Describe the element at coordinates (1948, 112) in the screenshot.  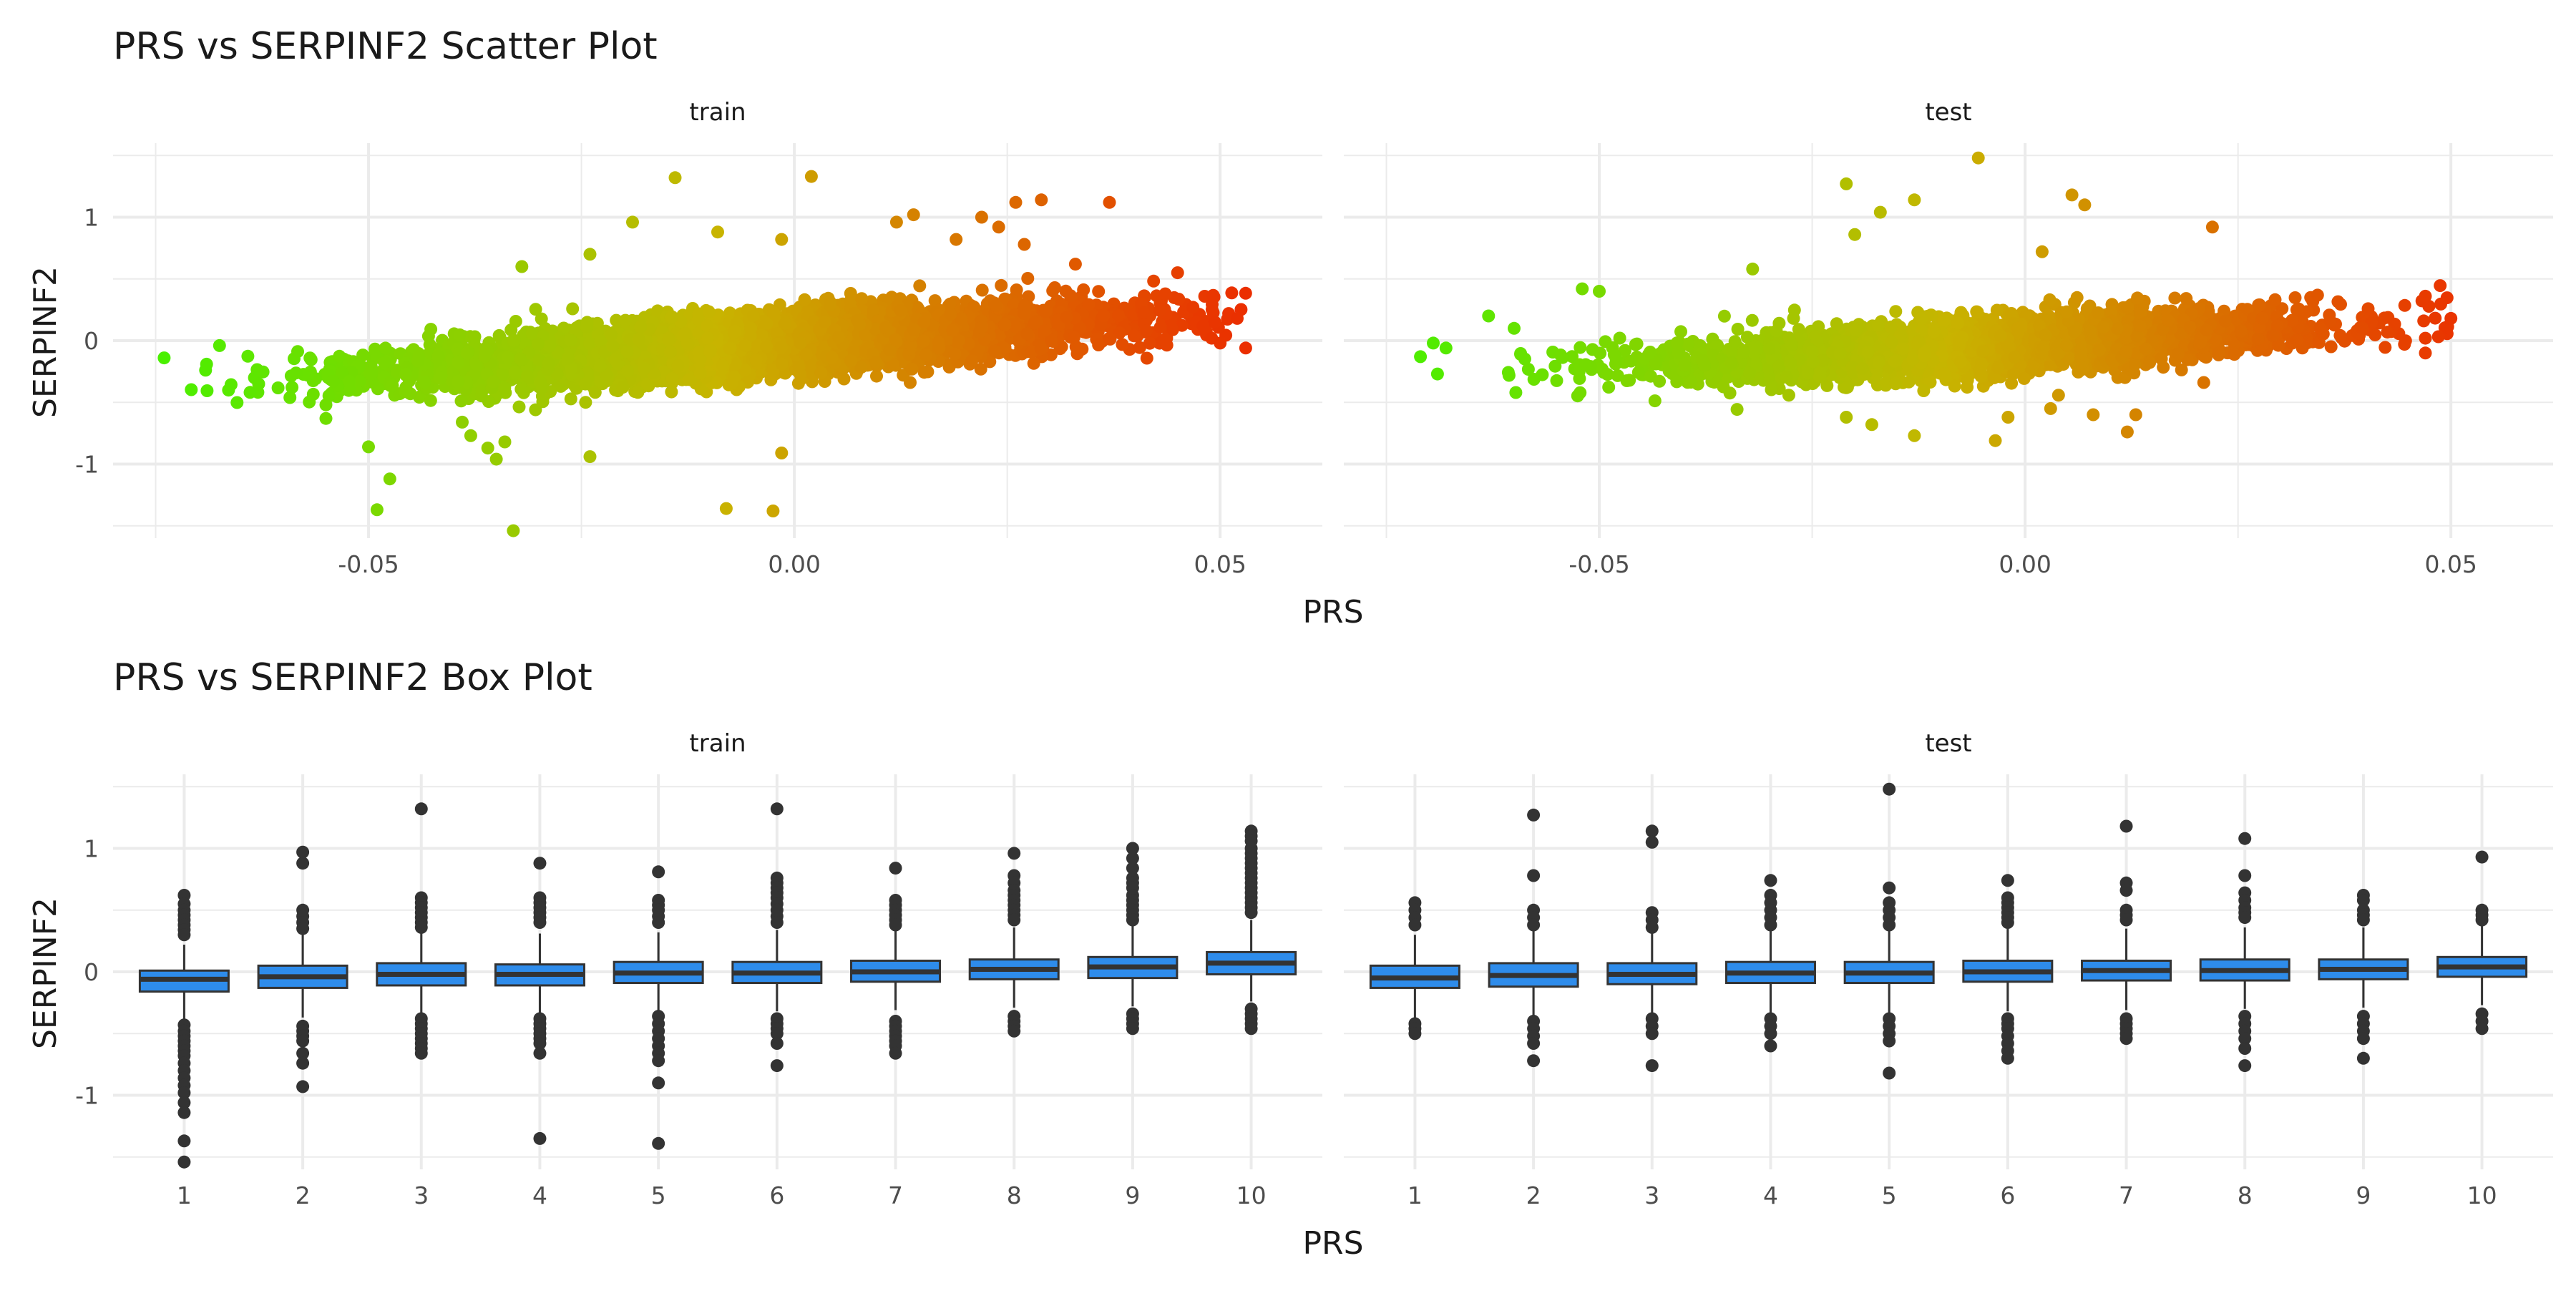
I see `scatter-facet-label-test: test` at that location.